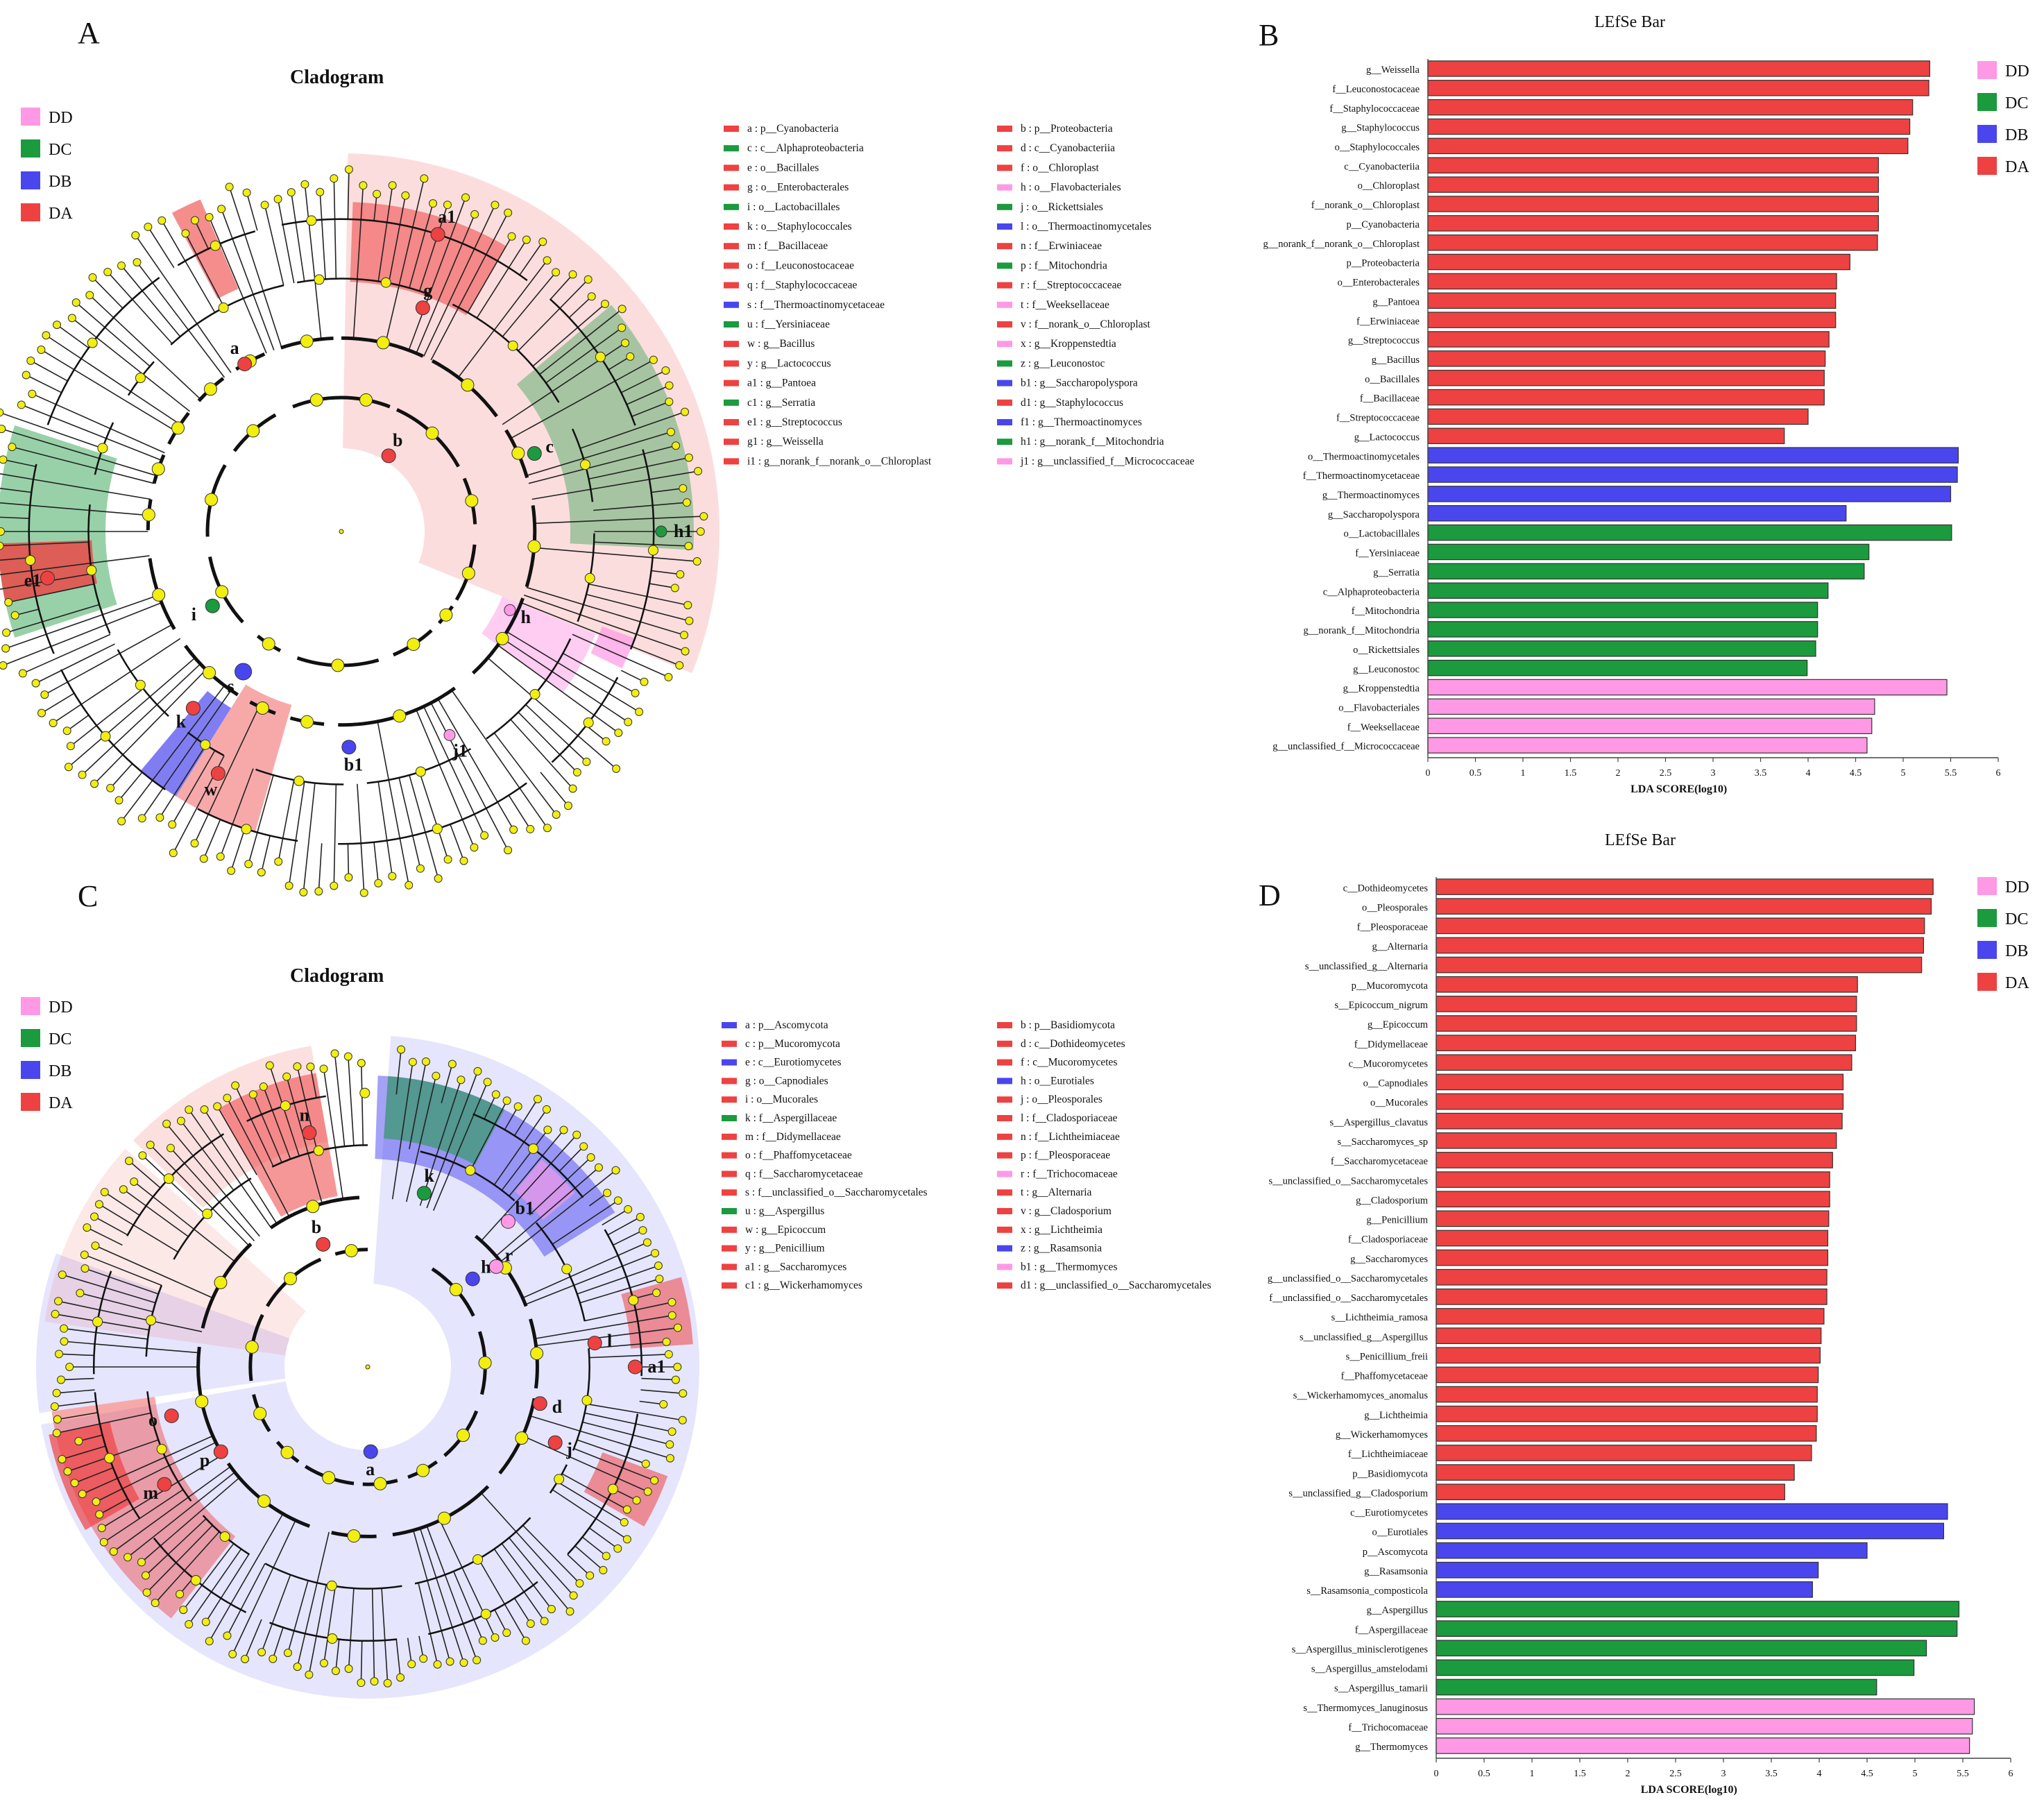 This screenshot has height=1811, width=2044. Describe the element at coordinates (1692, 474) in the screenshot. I see `bar-db` at that location.